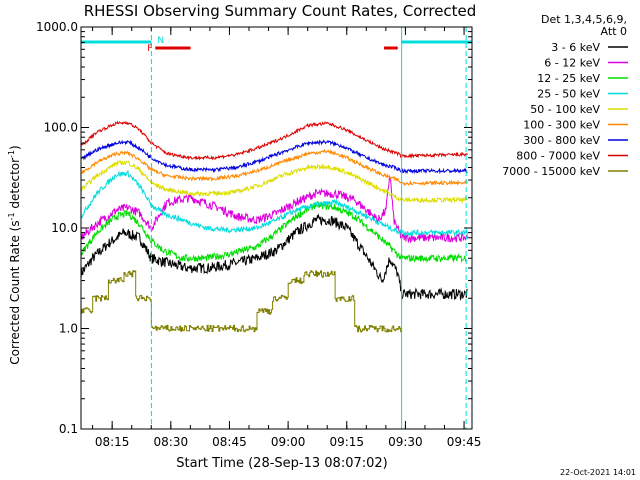  What do you see at coordinates (464, 442) in the screenshot?
I see `x-tick-label: 09:45` at bounding box center [464, 442].